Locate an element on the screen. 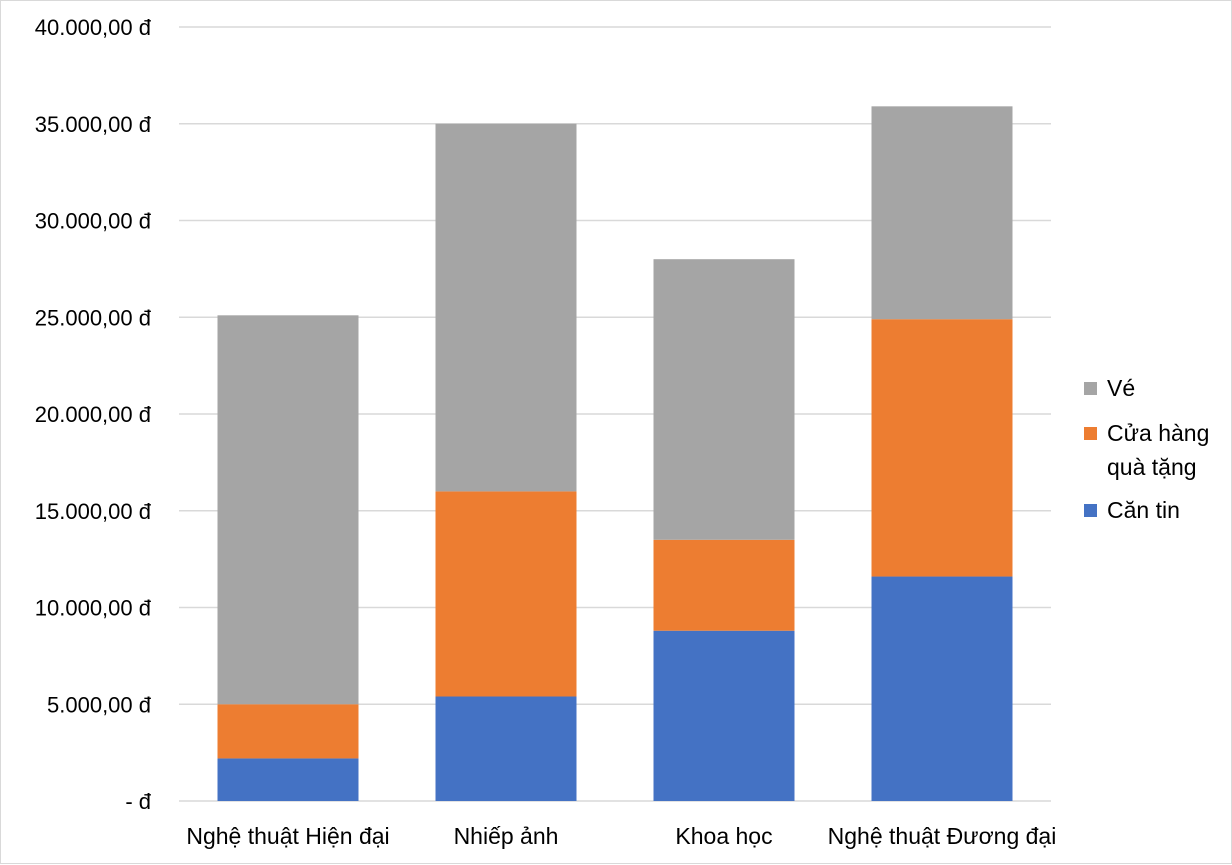  x-category-label: Nghệ thuật Hiện đại is located at coordinates (287, 836).